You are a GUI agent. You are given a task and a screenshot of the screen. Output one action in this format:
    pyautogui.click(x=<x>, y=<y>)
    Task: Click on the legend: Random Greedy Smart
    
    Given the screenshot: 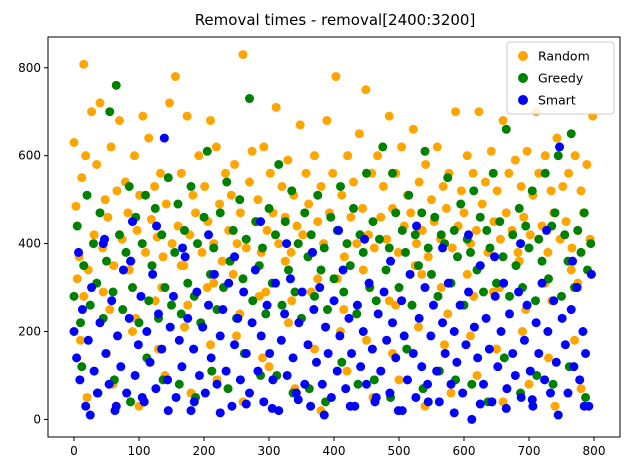 What is the action you would take?
    pyautogui.click(x=560, y=78)
    